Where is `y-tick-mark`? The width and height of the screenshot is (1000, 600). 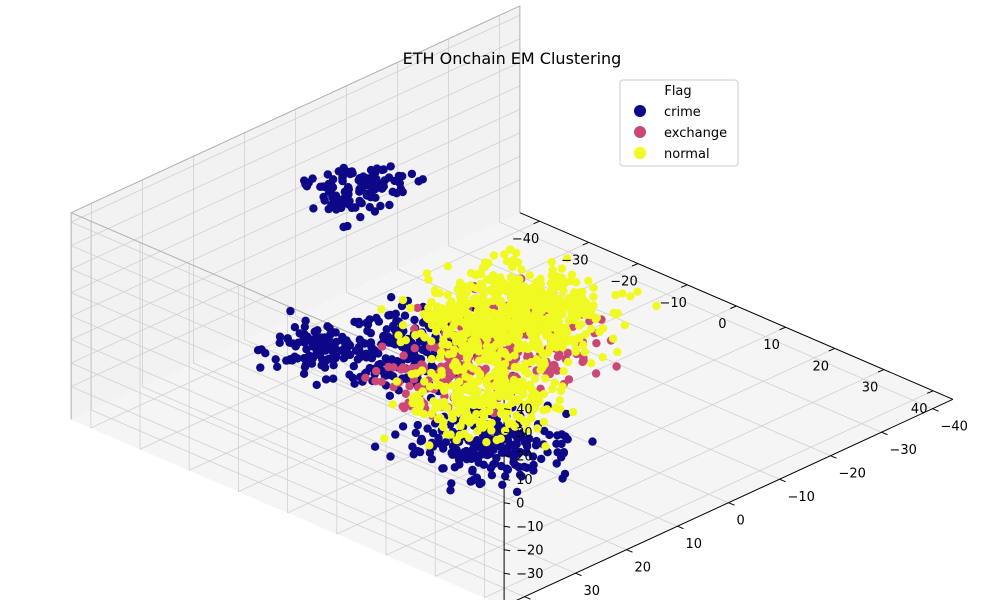
y-tick-mark is located at coordinates (680, 527).